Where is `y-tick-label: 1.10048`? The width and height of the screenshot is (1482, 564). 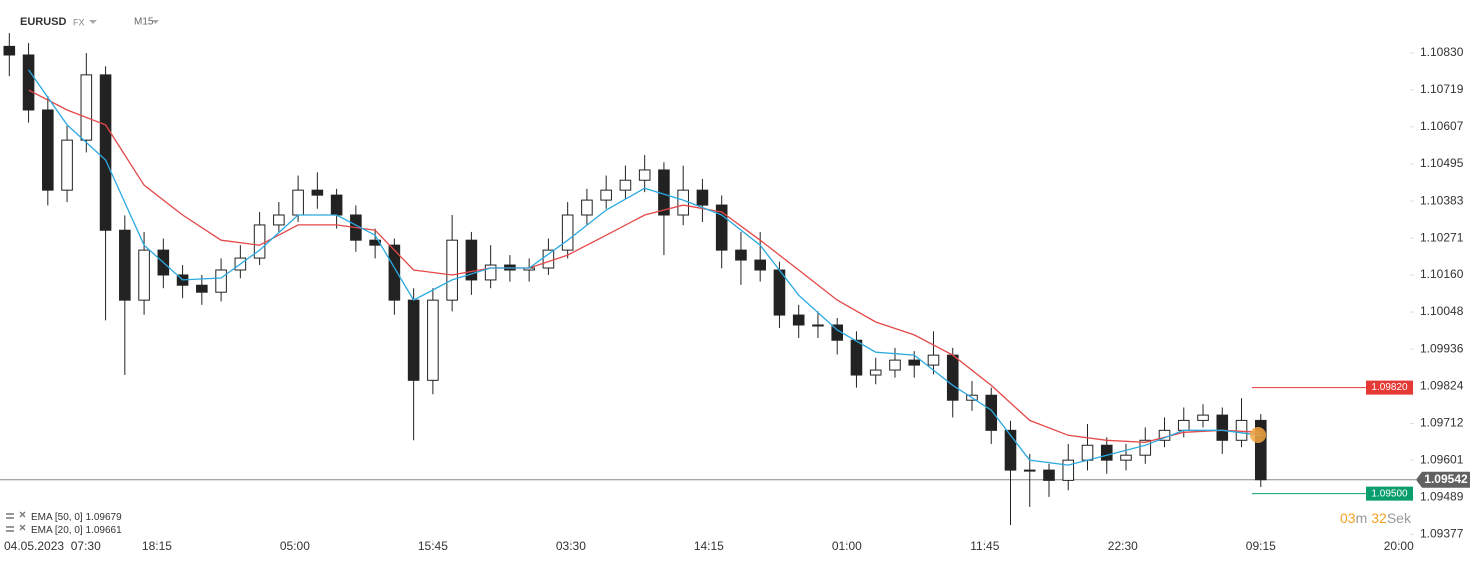
y-tick-label: 1.10048 is located at coordinates (1442, 311).